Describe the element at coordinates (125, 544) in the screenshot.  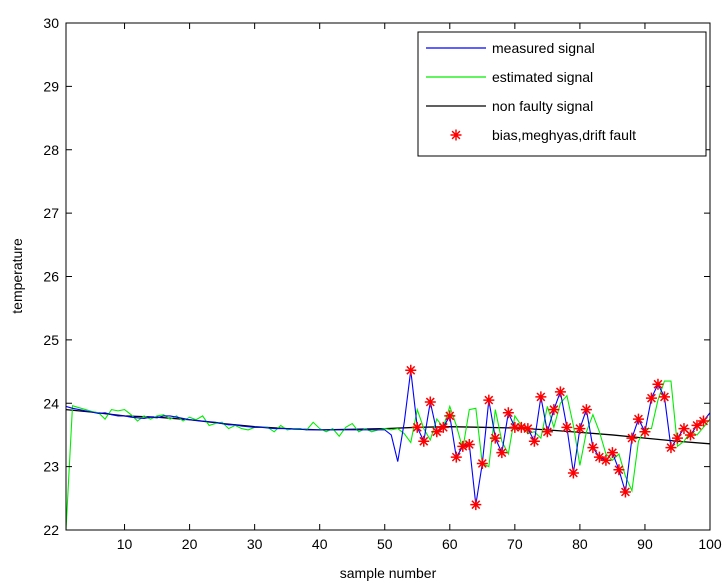
I see `x-tick-label: 10` at that location.